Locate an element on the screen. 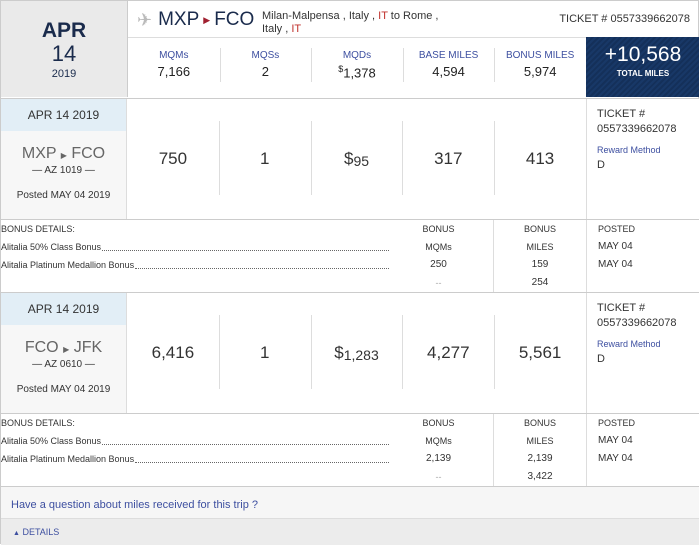 This screenshot has width=699, height=545. cities-text: Italy , is located at coordinates (277, 29).